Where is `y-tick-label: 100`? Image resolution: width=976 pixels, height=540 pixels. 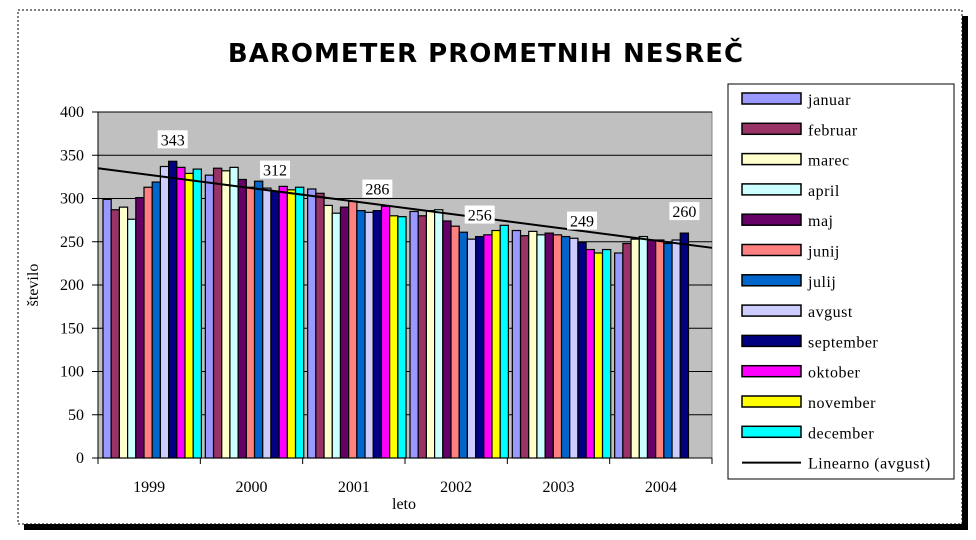 y-tick-label: 100 is located at coordinates (72, 372).